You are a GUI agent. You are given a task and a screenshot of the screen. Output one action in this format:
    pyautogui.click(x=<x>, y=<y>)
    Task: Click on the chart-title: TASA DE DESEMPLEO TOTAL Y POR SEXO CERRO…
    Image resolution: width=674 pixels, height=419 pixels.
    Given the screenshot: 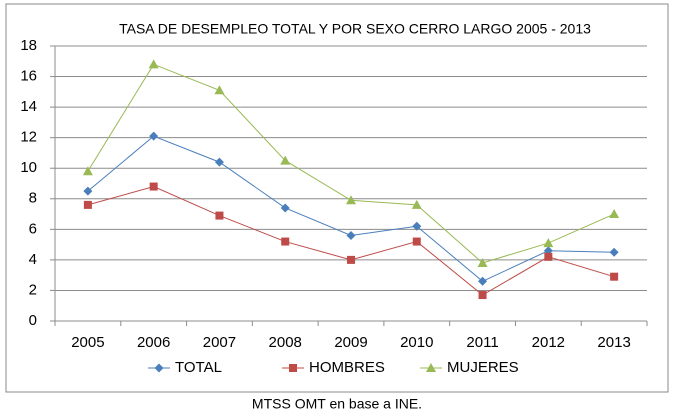 What is the action you would take?
    pyautogui.click(x=355, y=29)
    